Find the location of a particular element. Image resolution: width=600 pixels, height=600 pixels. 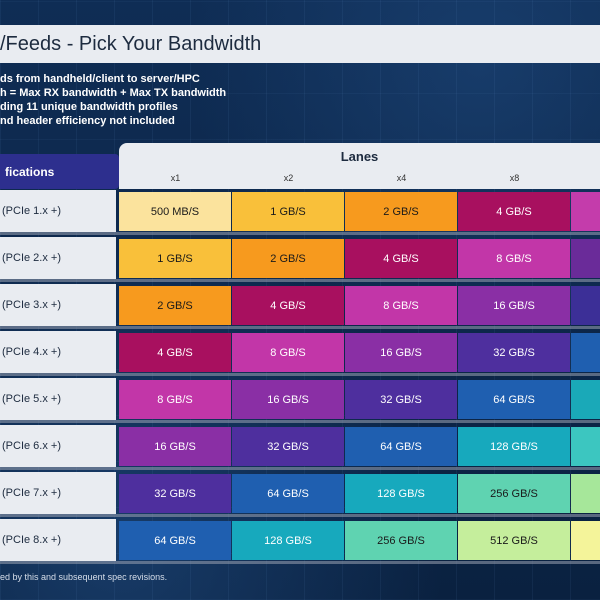

lane-label-x8: x8 is located at coordinates (514, 178).